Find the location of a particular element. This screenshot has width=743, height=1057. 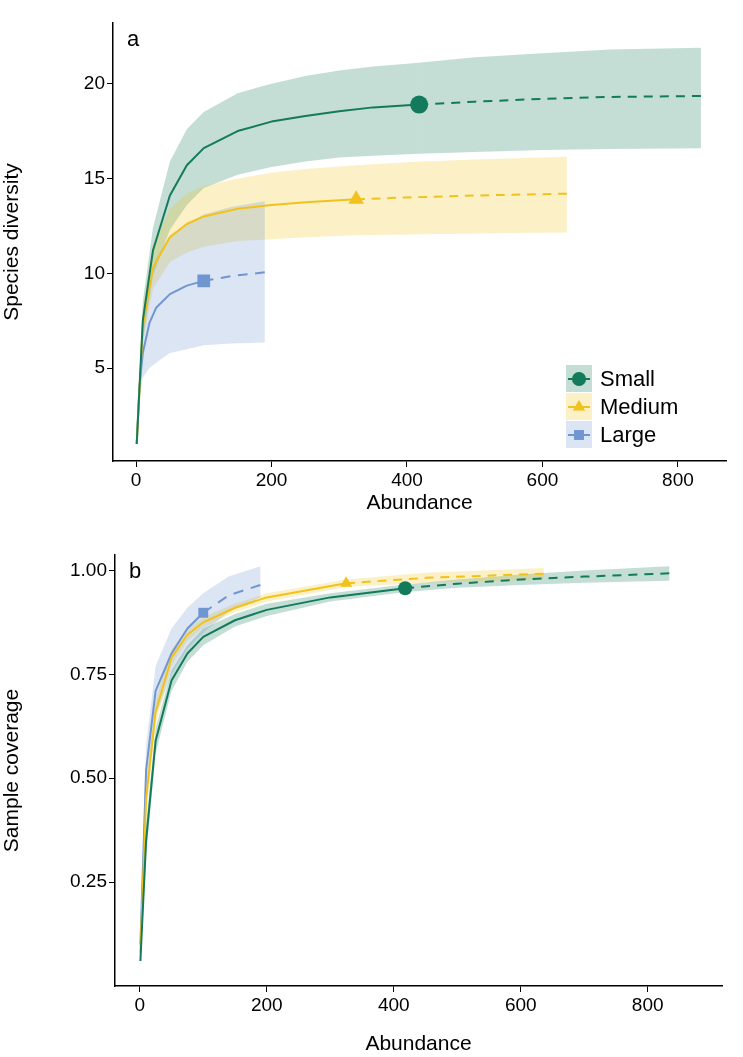

y-tick-label: 10 is located at coordinates (94, 272).